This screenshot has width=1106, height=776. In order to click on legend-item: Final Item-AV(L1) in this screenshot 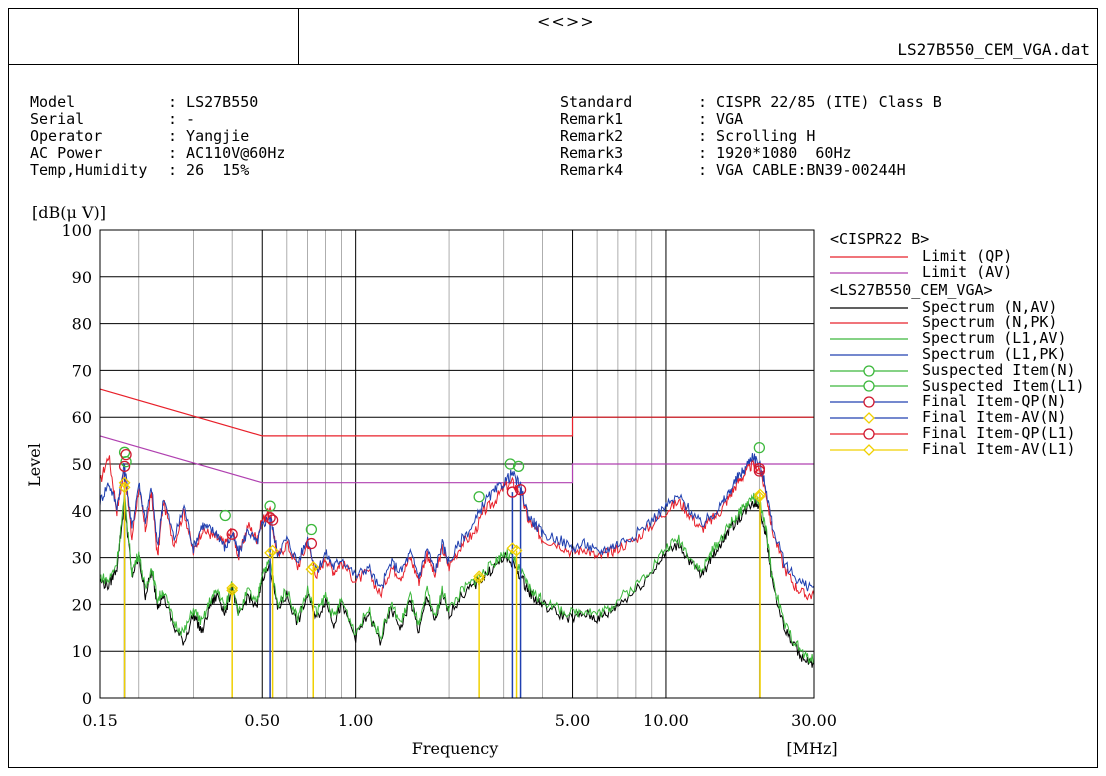, I will do `click(957, 448)`.